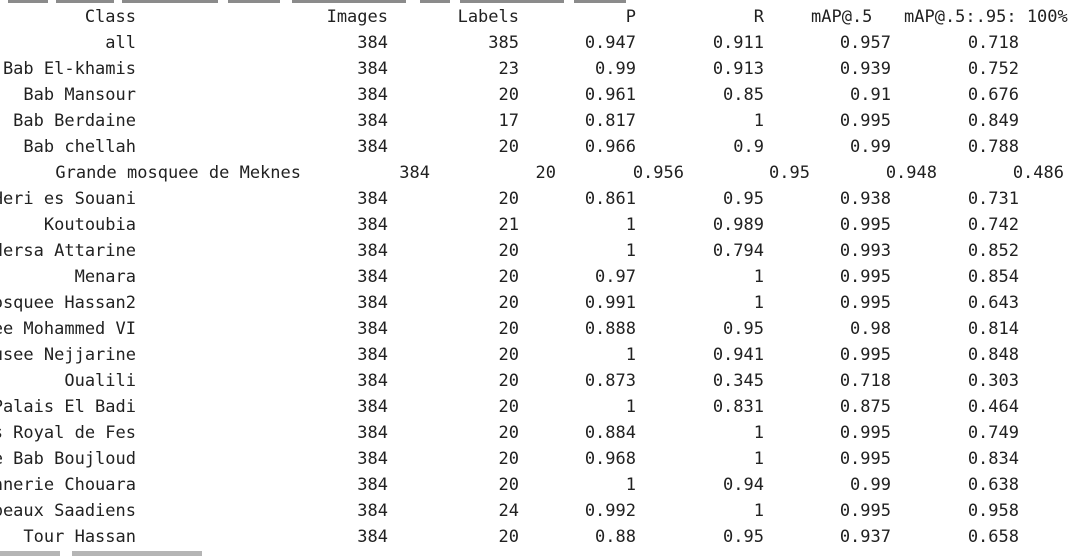 The image size is (1080, 556). What do you see at coordinates (993, 251) in the screenshot?
I see `cell-map5095: 0.852` at bounding box center [993, 251].